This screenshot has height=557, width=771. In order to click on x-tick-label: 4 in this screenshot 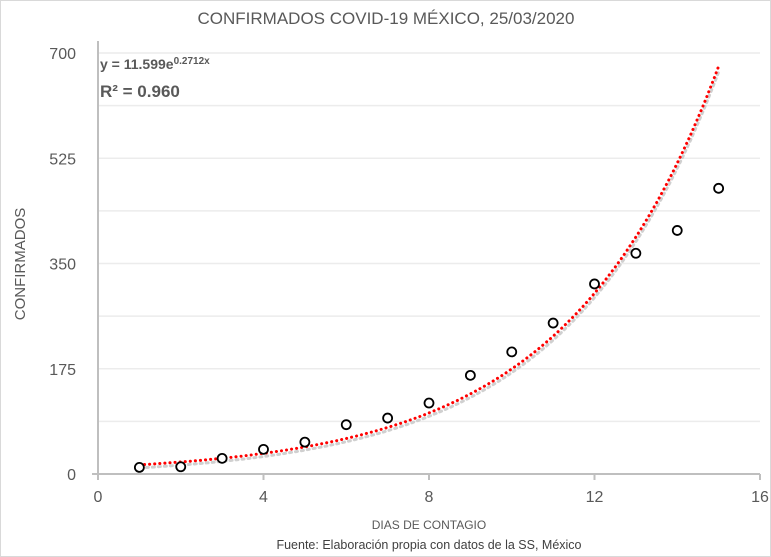, I will do `click(263, 497)`.